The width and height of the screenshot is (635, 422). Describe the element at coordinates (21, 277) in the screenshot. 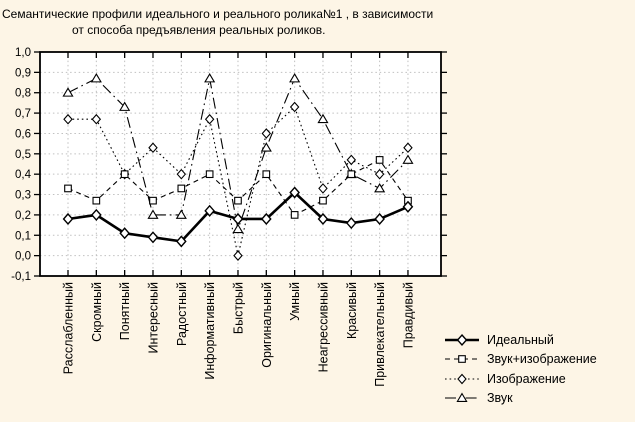

I see `y-axis-label: -0,1` at that location.